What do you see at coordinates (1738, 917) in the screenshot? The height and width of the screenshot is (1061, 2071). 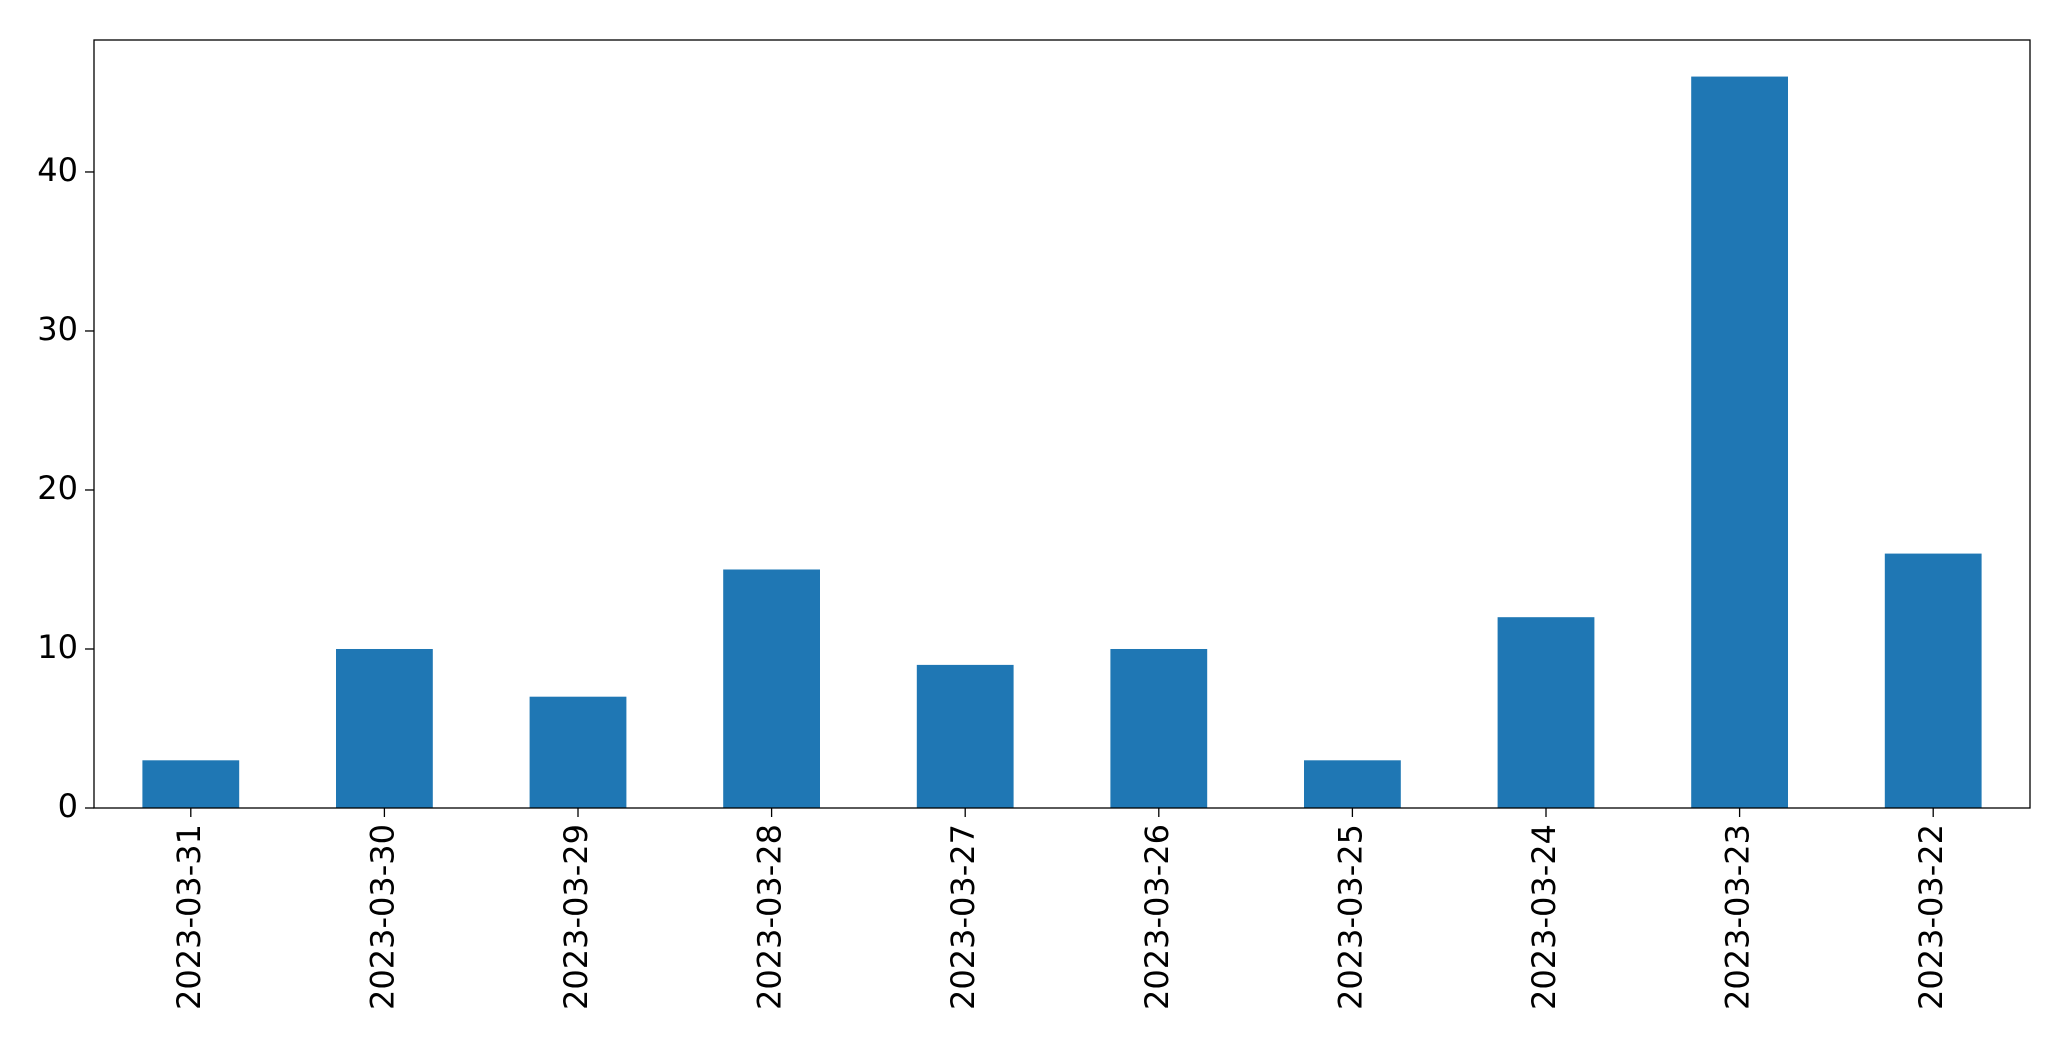 I see `x-tick-label: 2023-03-23` at bounding box center [1738, 917].